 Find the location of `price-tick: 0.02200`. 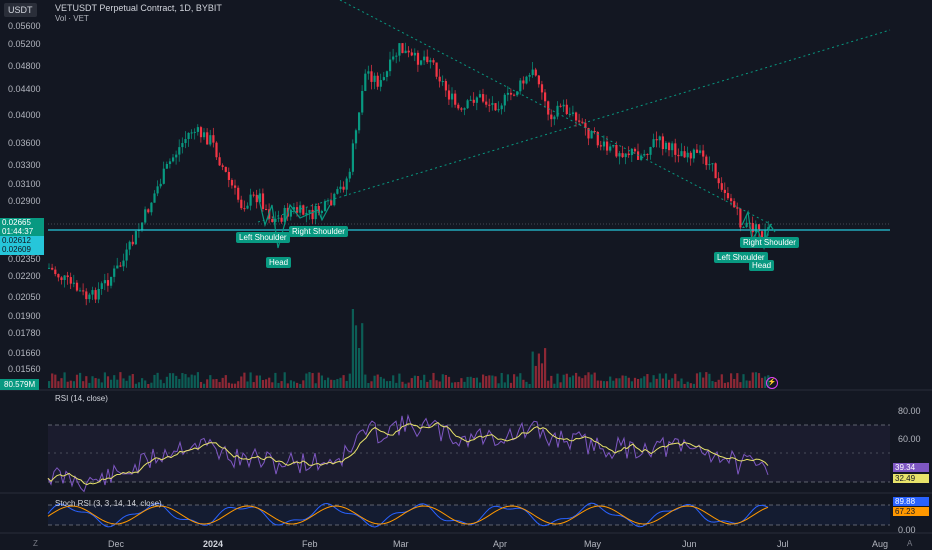

price-tick: 0.02200 is located at coordinates (24, 276).